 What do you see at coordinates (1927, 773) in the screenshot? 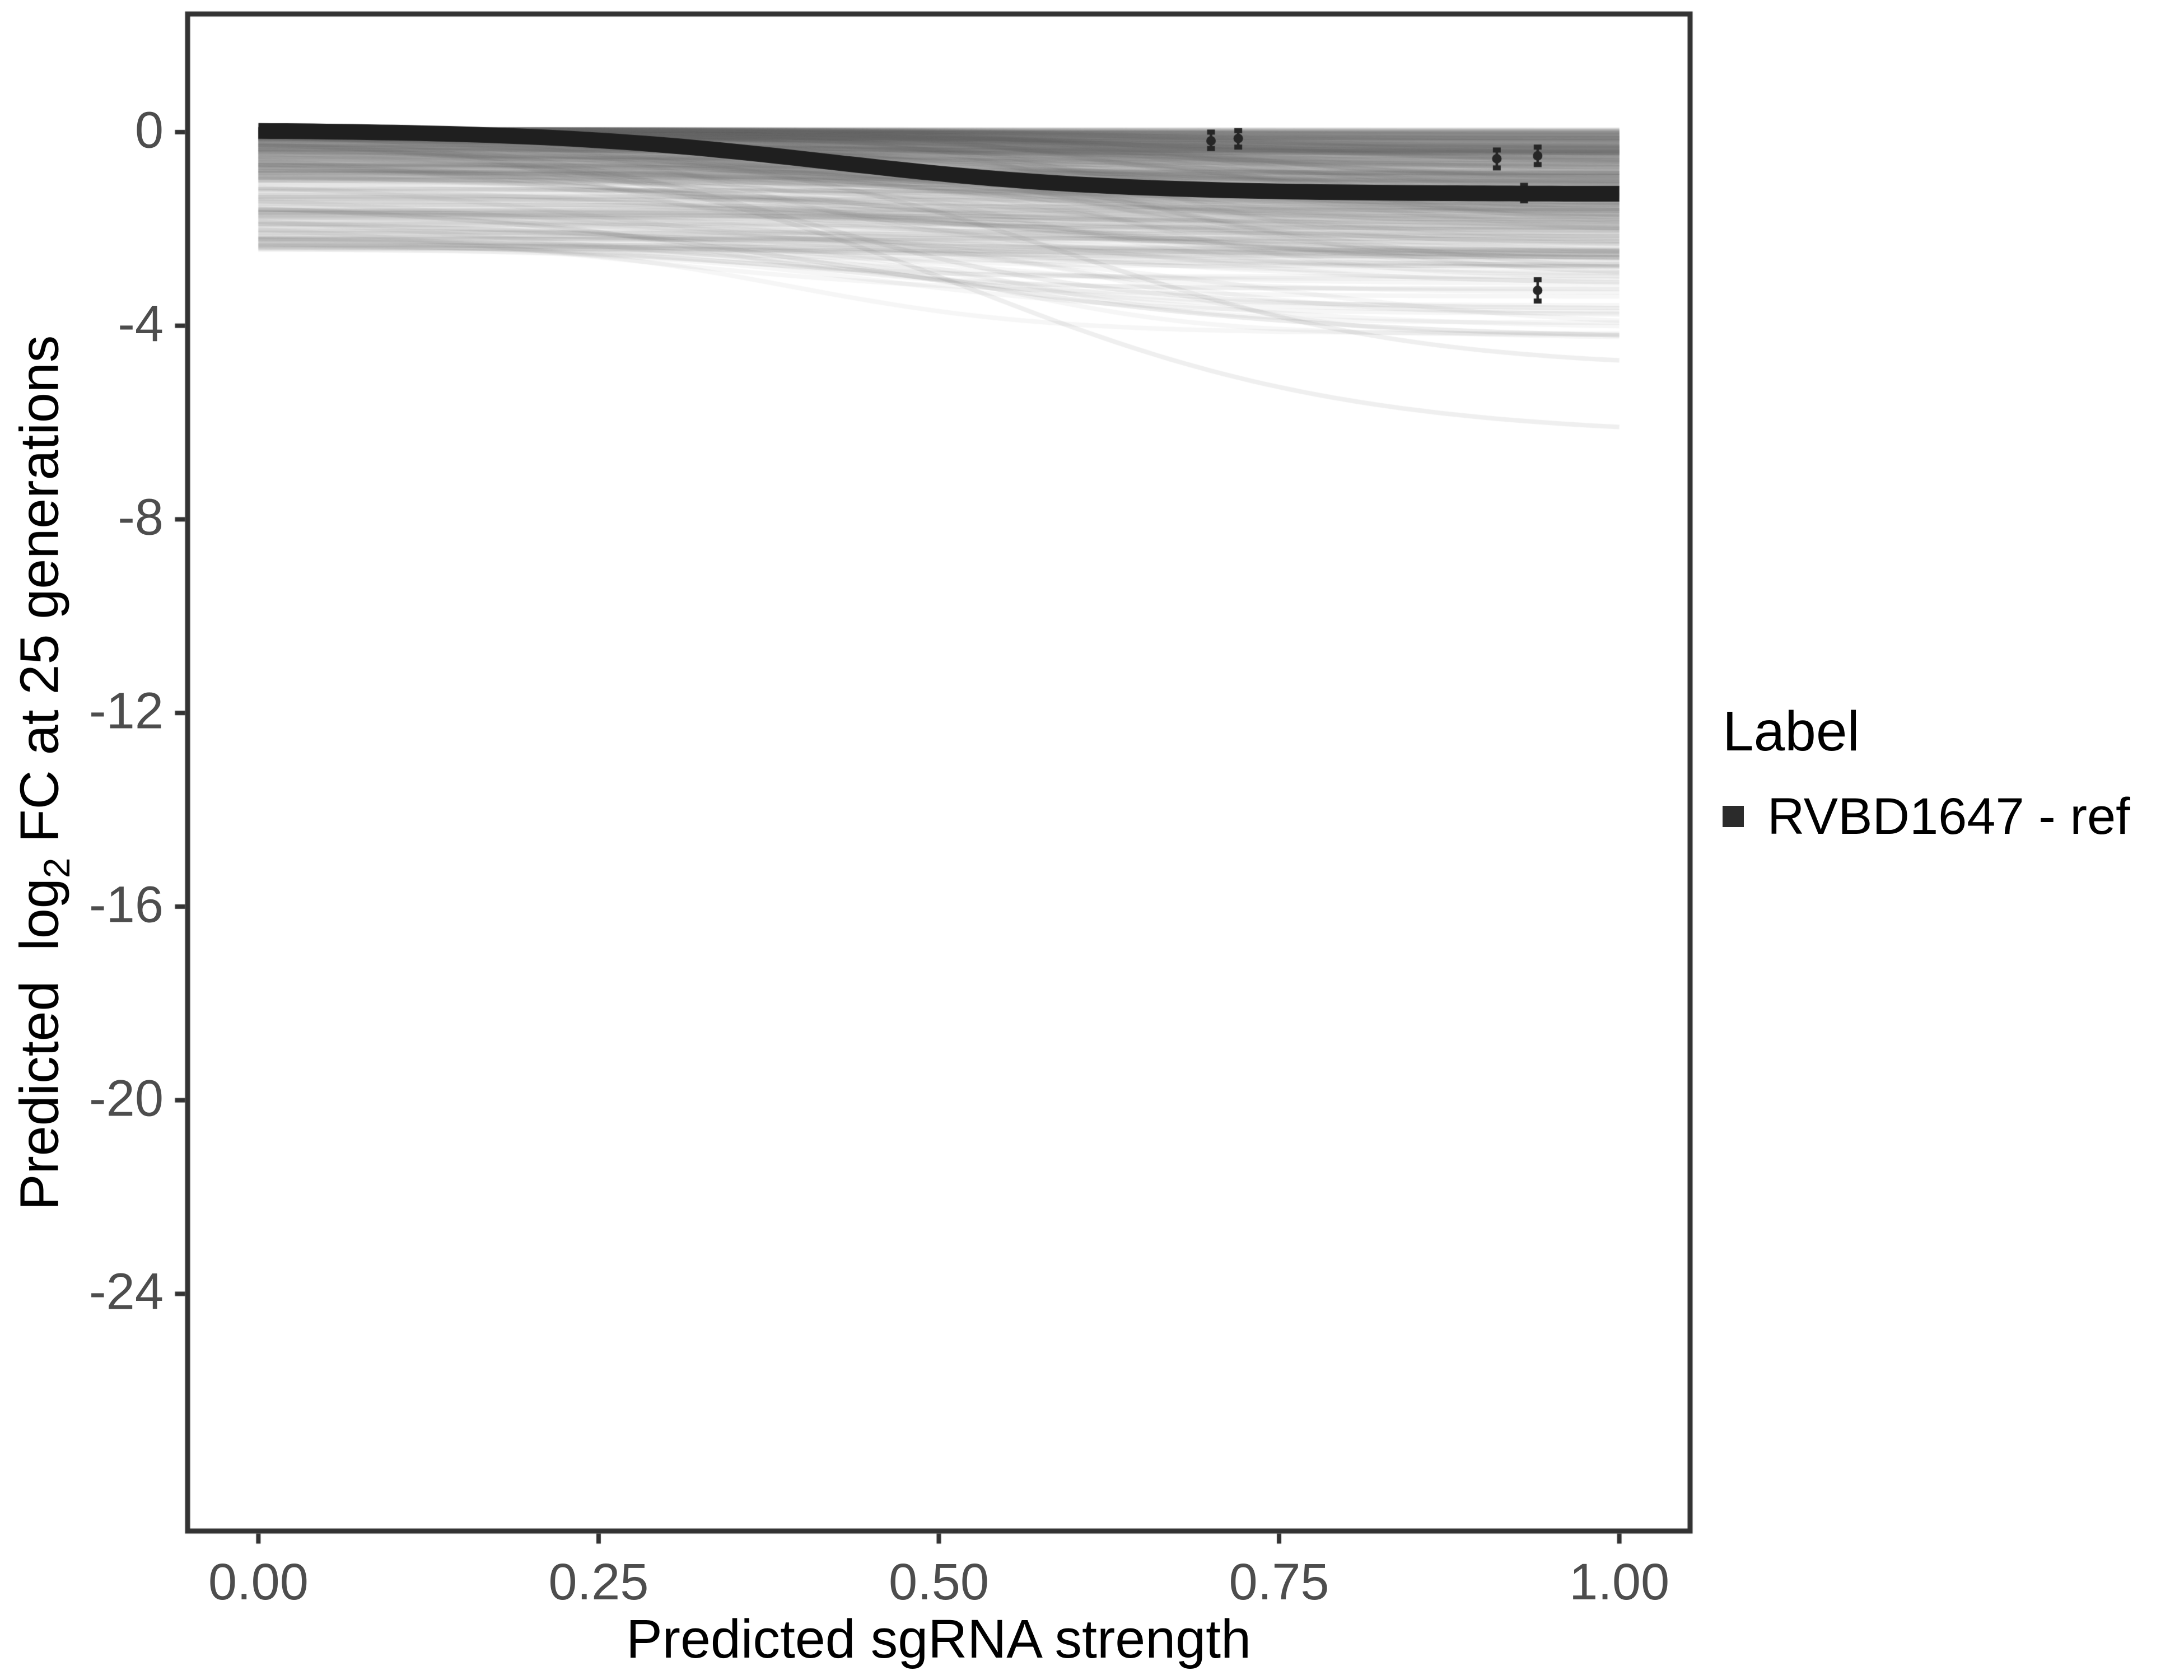
I see `legend: Label RVBD1647 - ref` at bounding box center [1927, 773].